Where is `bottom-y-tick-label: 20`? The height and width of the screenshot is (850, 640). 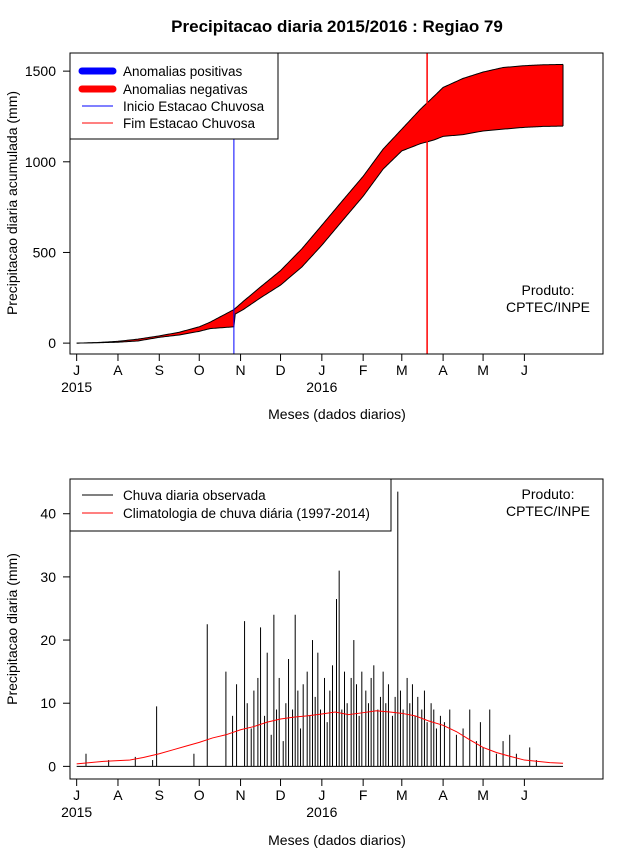 bottom-y-tick-label: 20 is located at coordinates (48, 640).